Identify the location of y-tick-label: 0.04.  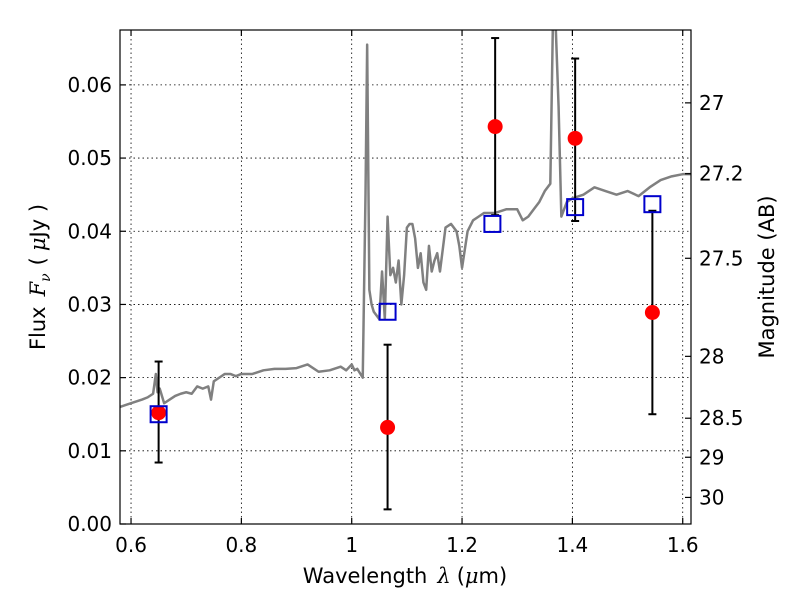
(89, 231).